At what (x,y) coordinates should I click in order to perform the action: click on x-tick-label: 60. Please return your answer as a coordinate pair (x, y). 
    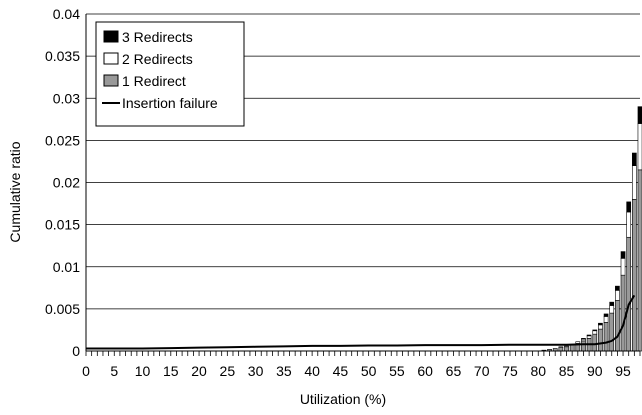
    Looking at the image, I should click on (425, 371).